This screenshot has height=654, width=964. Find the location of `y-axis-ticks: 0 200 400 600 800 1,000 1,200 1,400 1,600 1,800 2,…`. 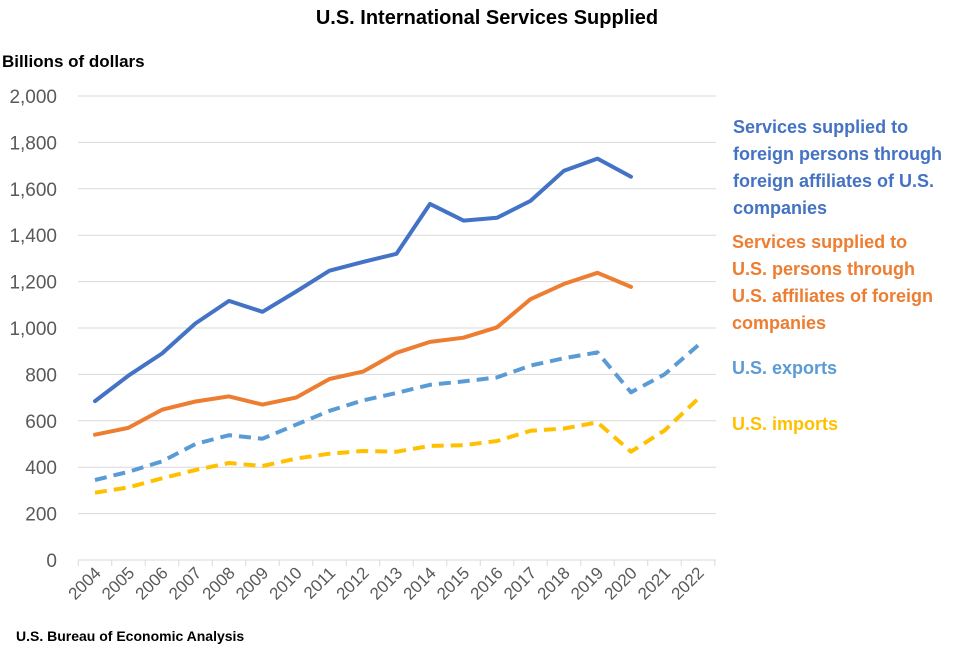

y-axis-ticks: 0 200 400 600 800 1,000 1,200 1,400 1,600 1,800 2,… is located at coordinates (33, 329).